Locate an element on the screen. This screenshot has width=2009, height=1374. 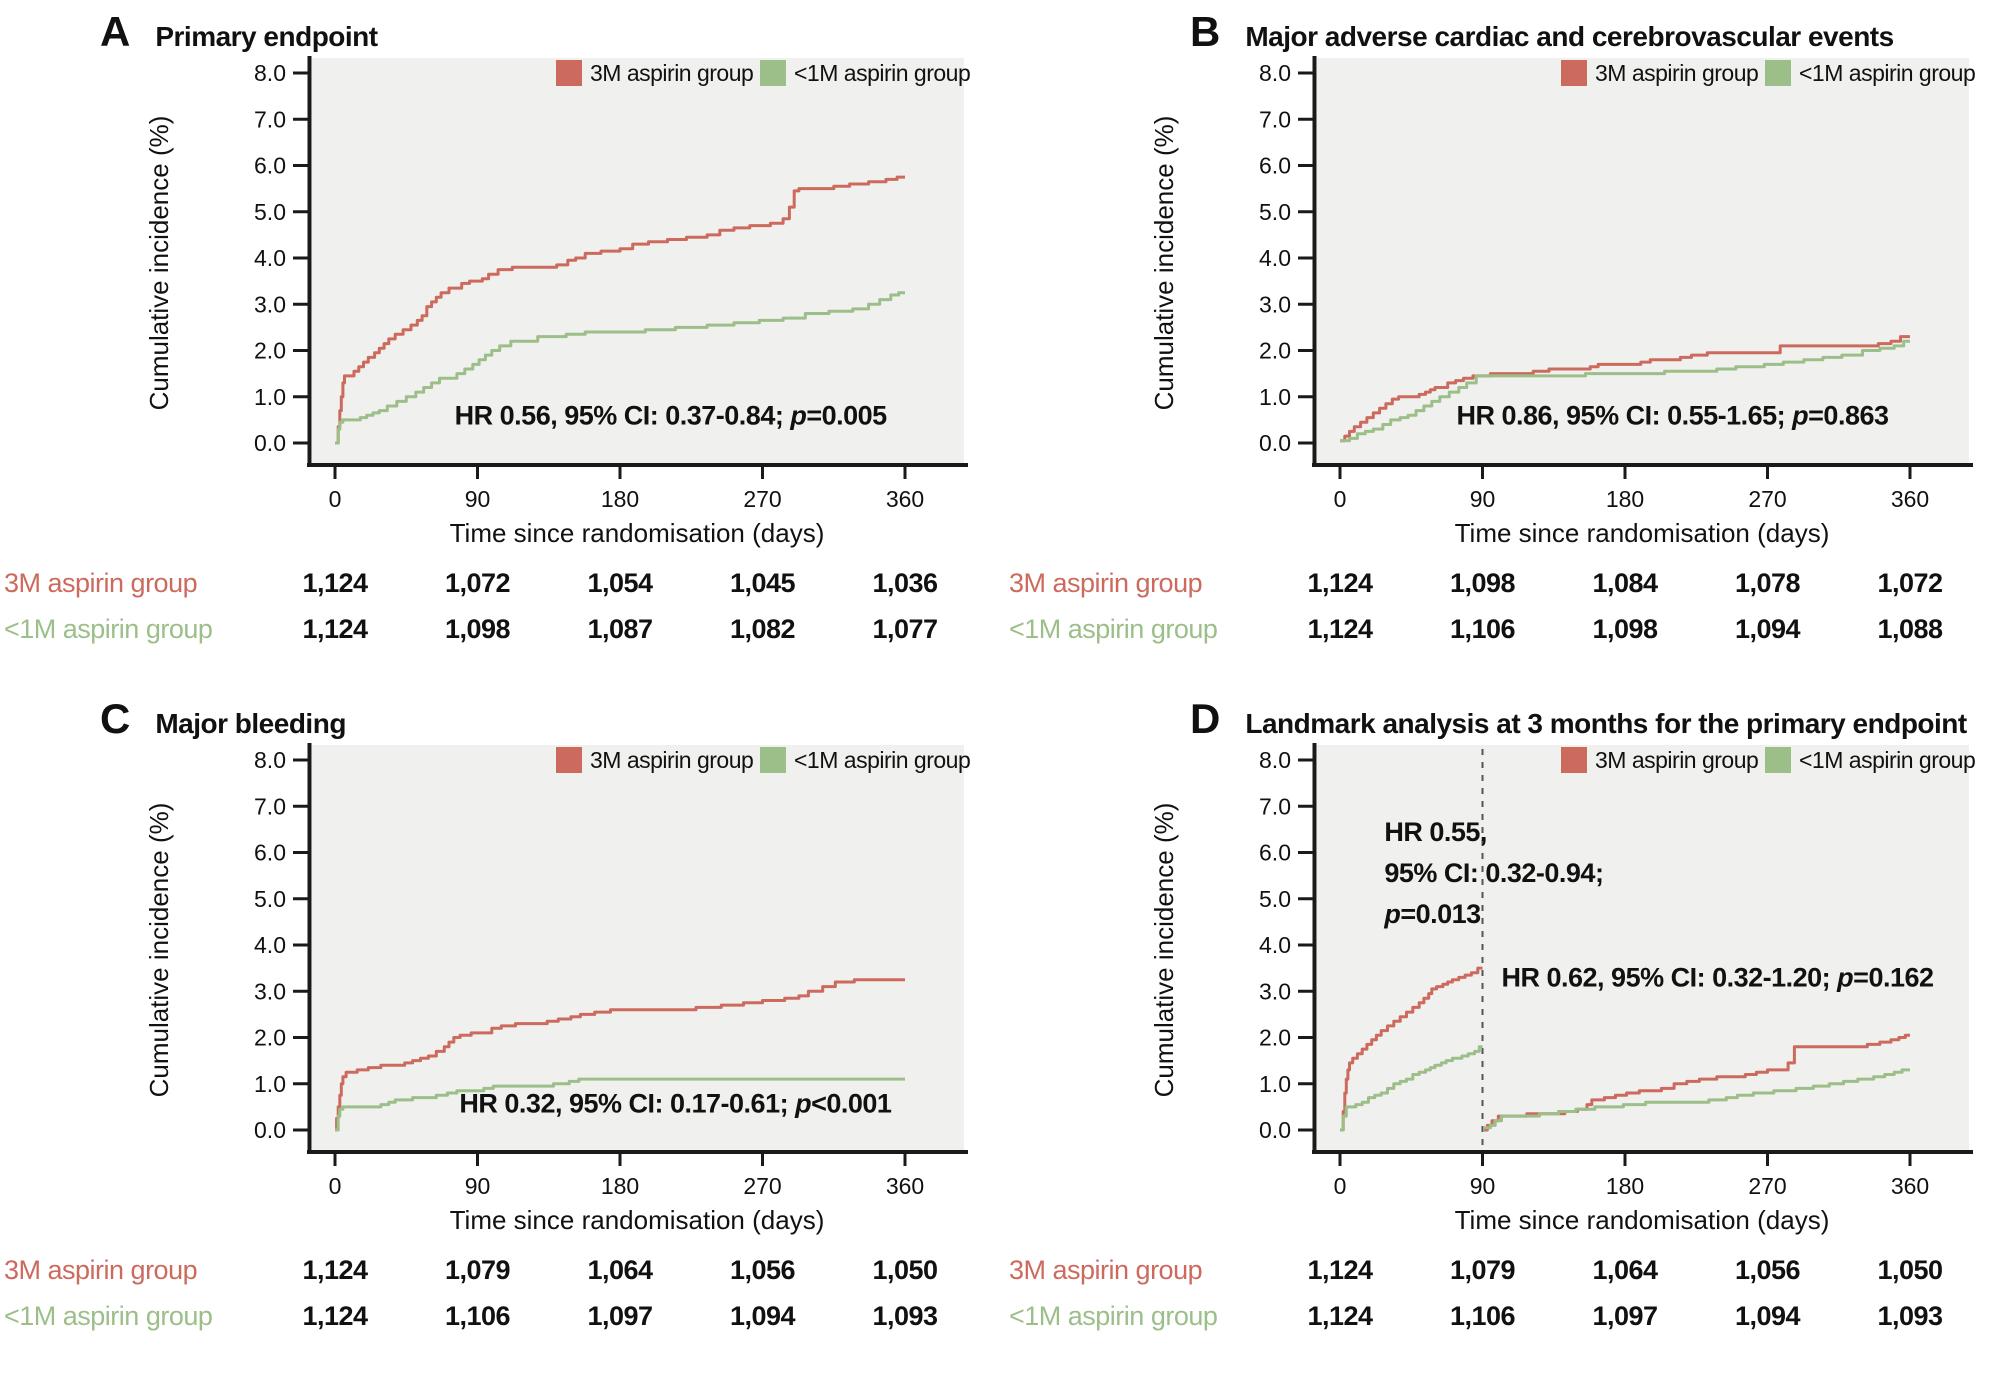
3m-aspirin-curve is located at coordinates (620, 1055).